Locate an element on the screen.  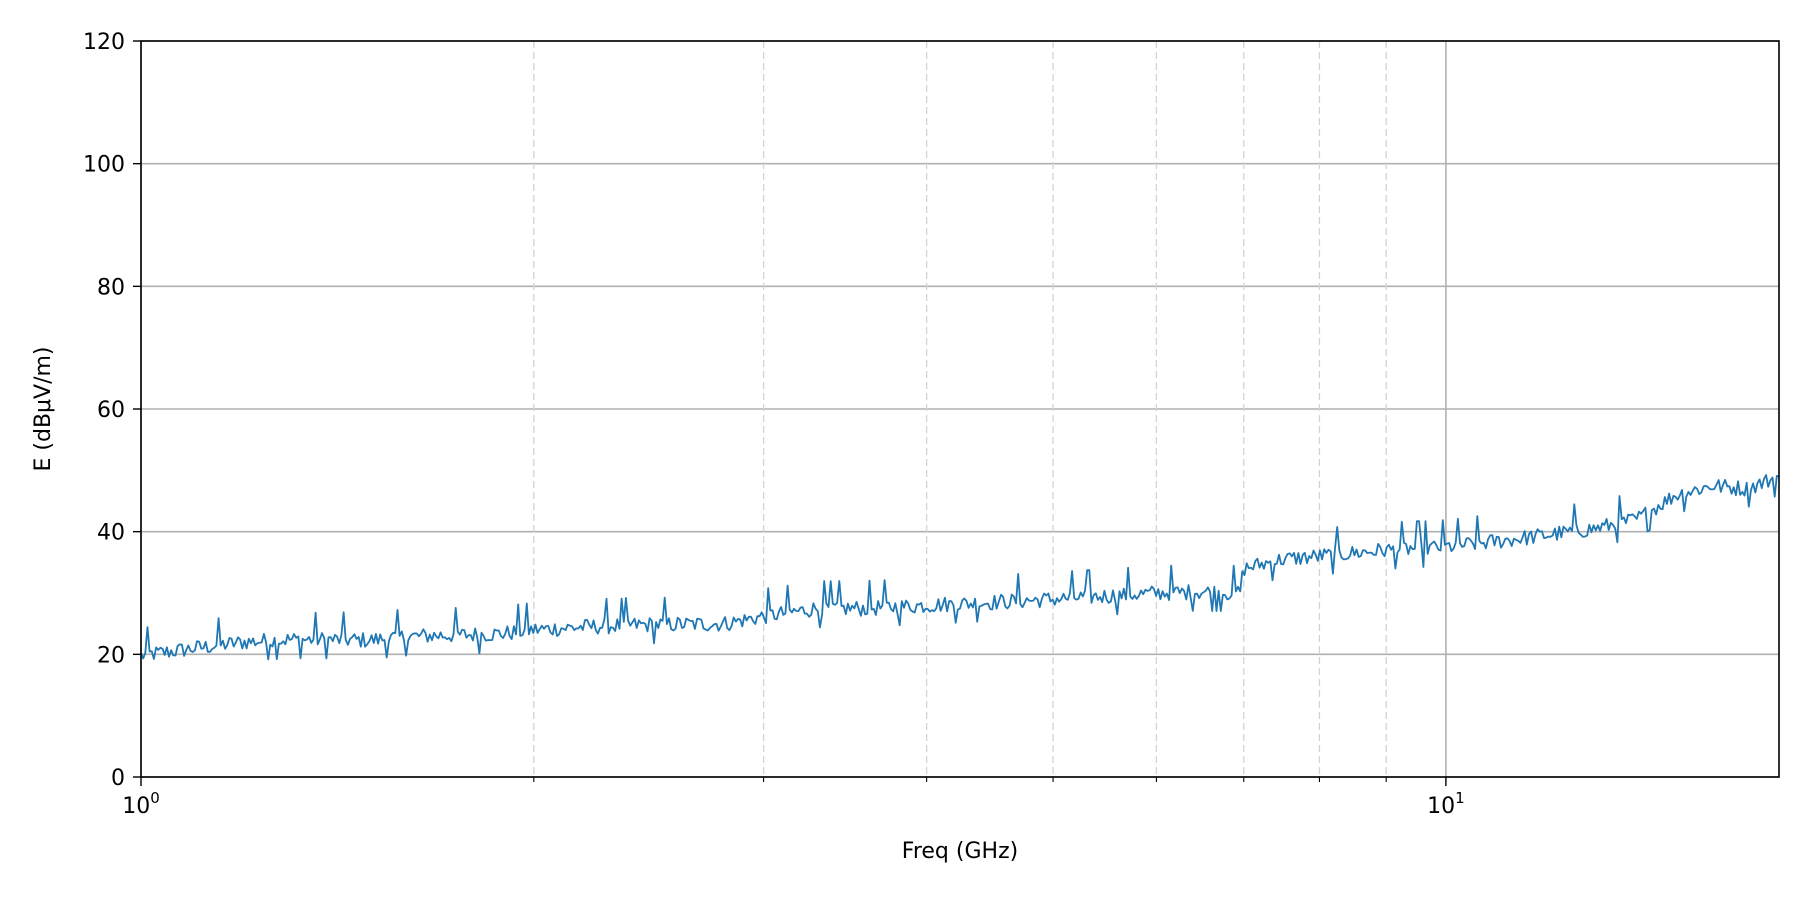
y-tick-label: 80 is located at coordinates (111, 287).